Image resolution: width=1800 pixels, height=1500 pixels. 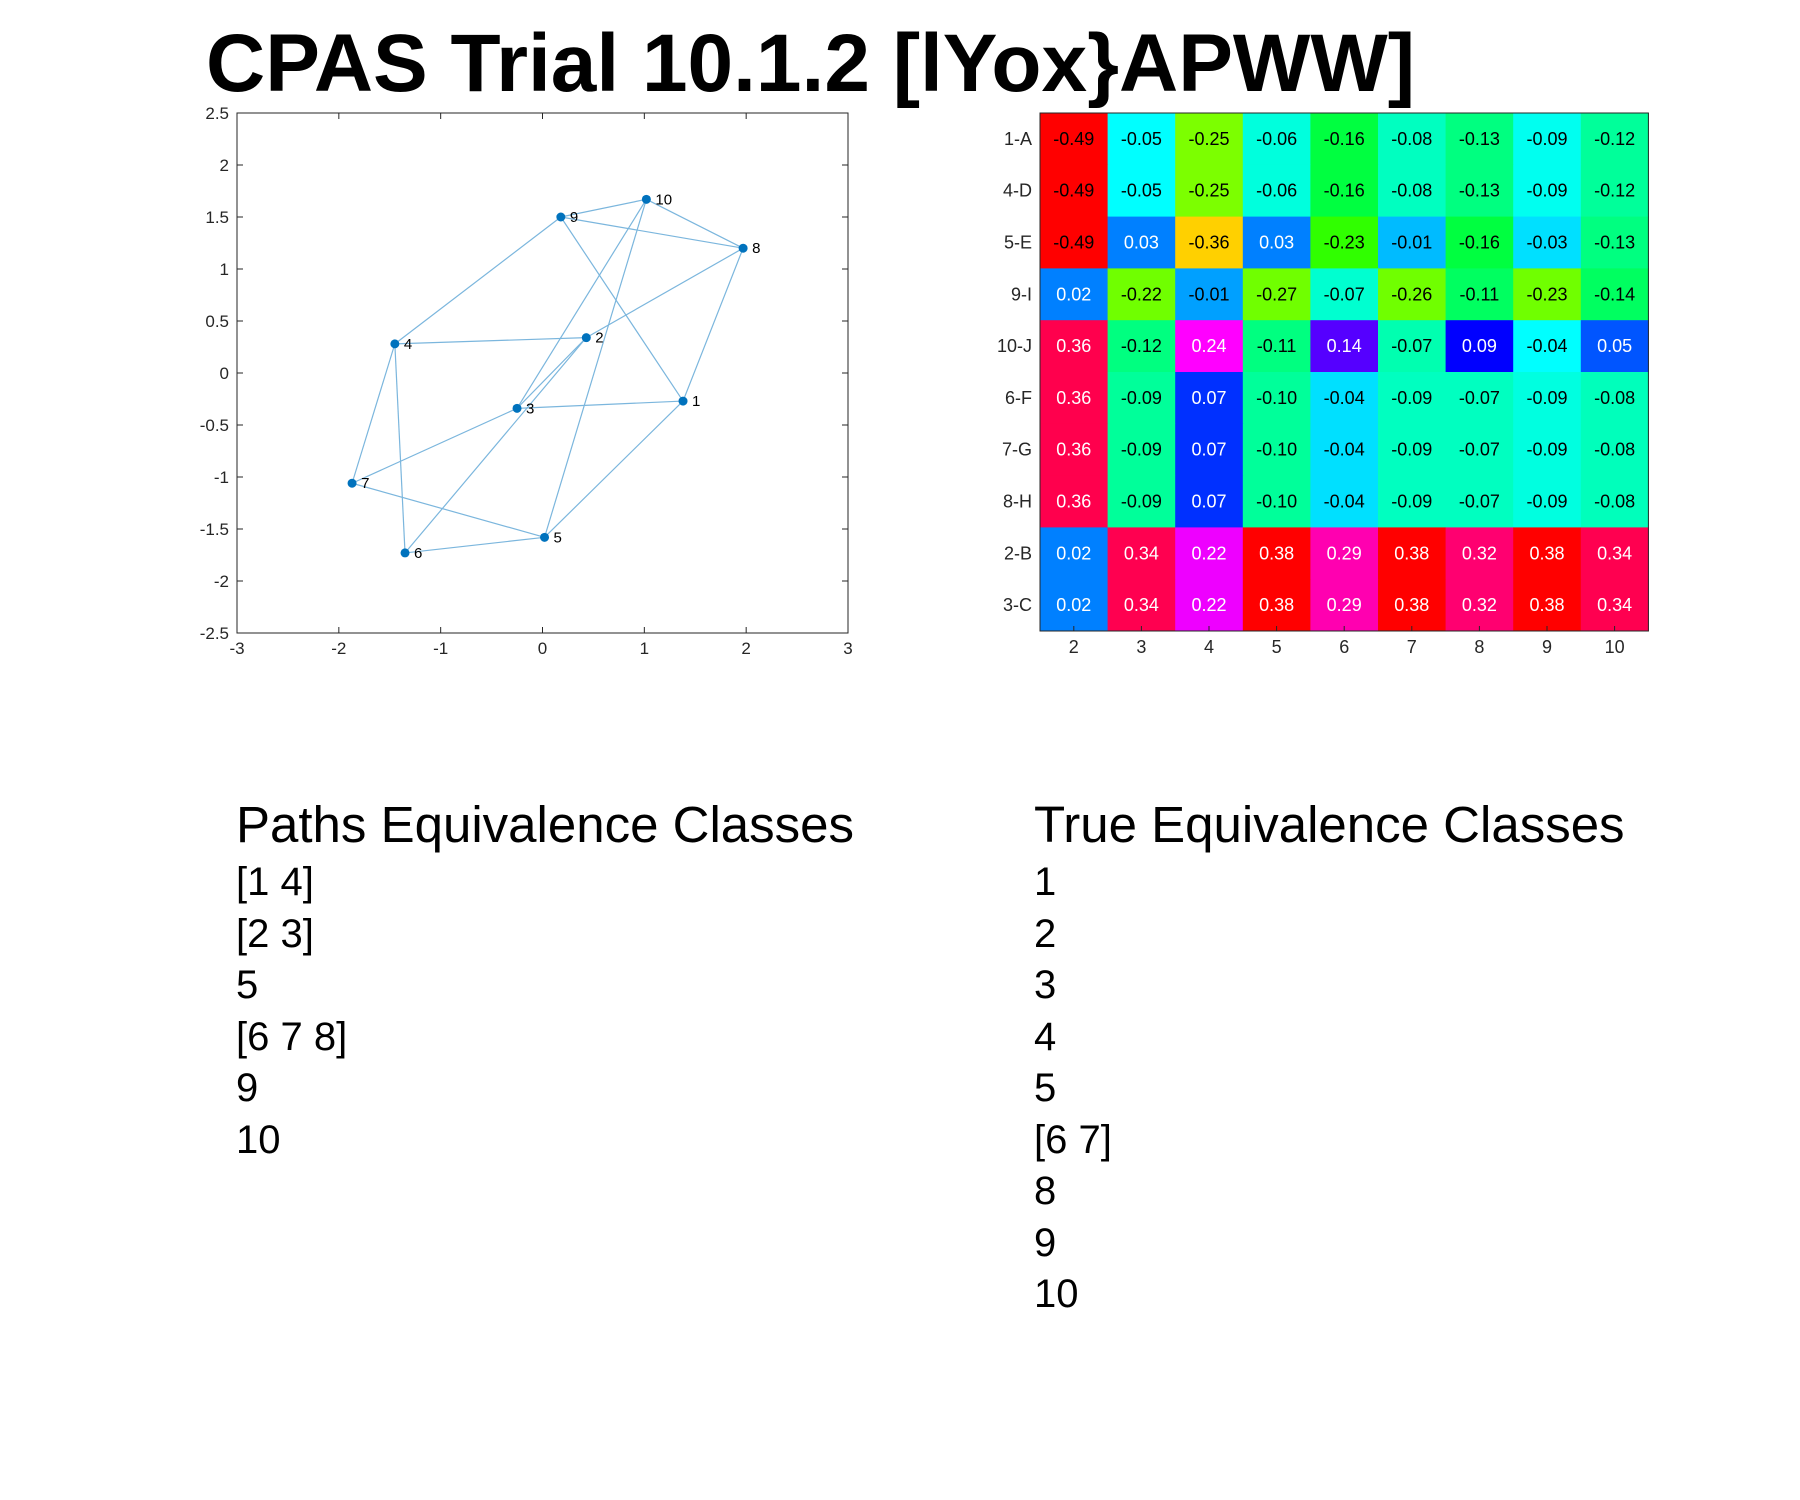 What do you see at coordinates (847, 648) in the screenshot?
I see `x-tick-label: 3` at bounding box center [847, 648].